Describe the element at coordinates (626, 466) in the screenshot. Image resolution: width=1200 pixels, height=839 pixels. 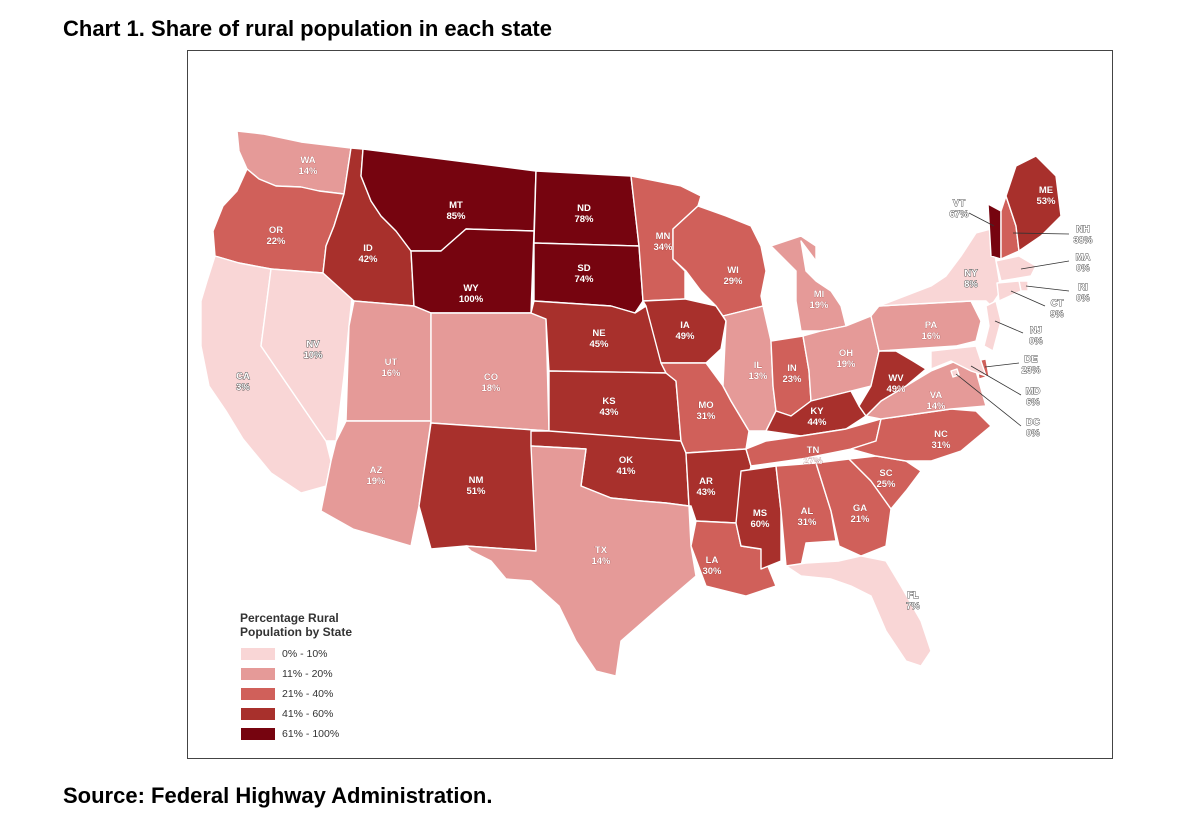
I see `state-label-ok: OK 41%` at that location.